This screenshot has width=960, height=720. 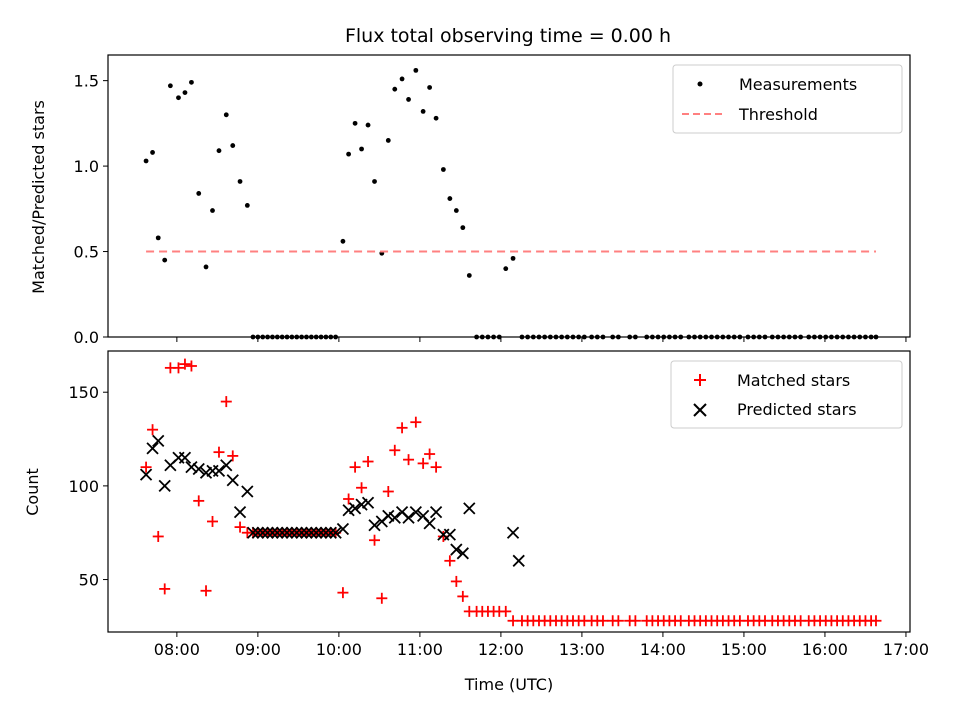 I want to click on bottom-legend: Matched stars Predicted stars, so click(x=786, y=394).